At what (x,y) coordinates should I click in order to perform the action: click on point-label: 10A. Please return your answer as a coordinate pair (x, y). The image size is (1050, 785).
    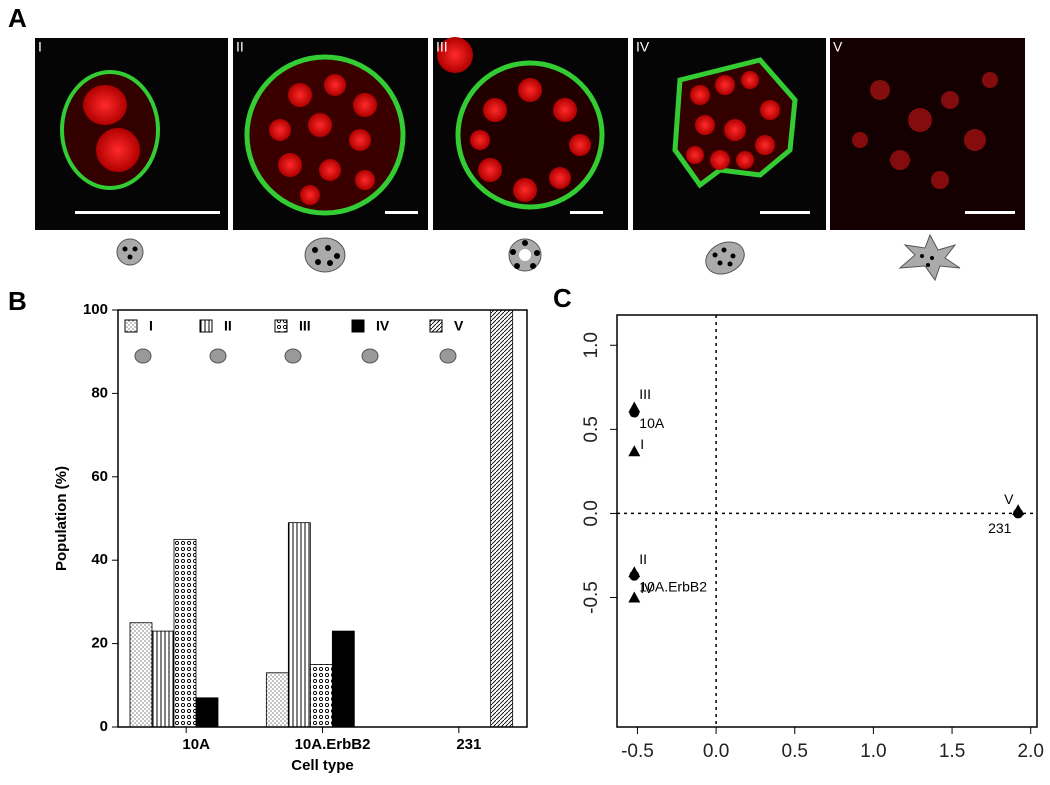
    Looking at the image, I should click on (652, 423).